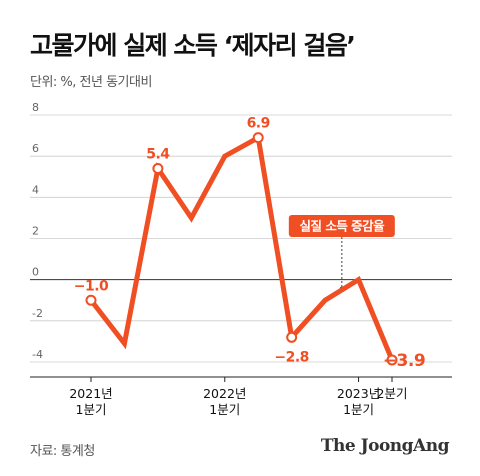  What do you see at coordinates (158, 155) in the screenshot?
I see `data-label: 5.4` at bounding box center [158, 155].